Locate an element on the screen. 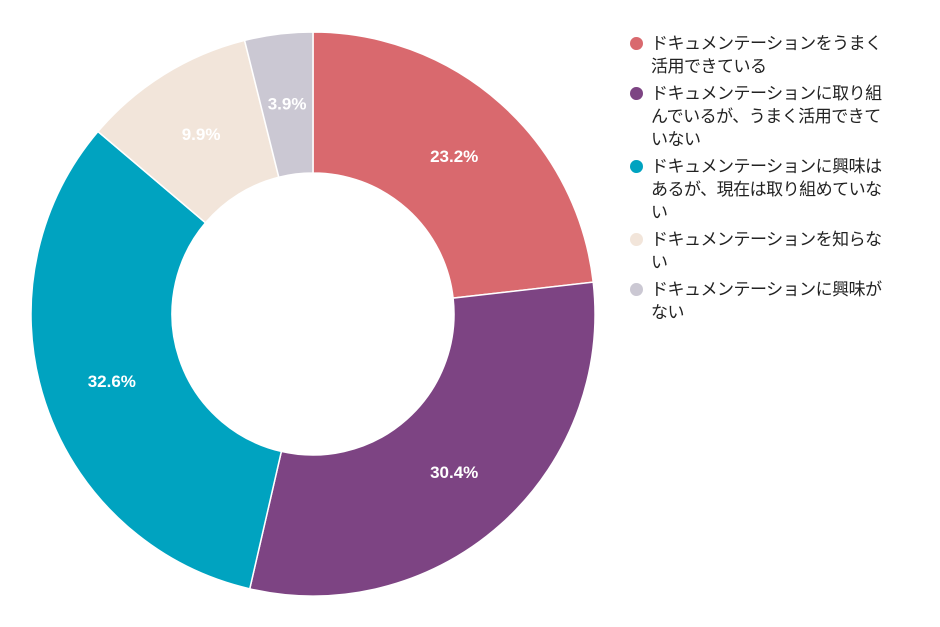 This screenshot has height=627, width=940. data-label: 32.6% is located at coordinates (112, 381).